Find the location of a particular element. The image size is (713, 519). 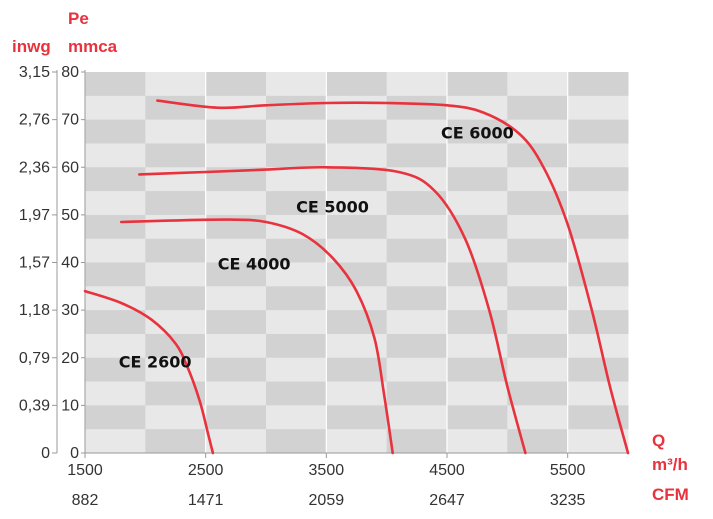

curve-label-ce-5000: CE 5000 is located at coordinates (332, 206).